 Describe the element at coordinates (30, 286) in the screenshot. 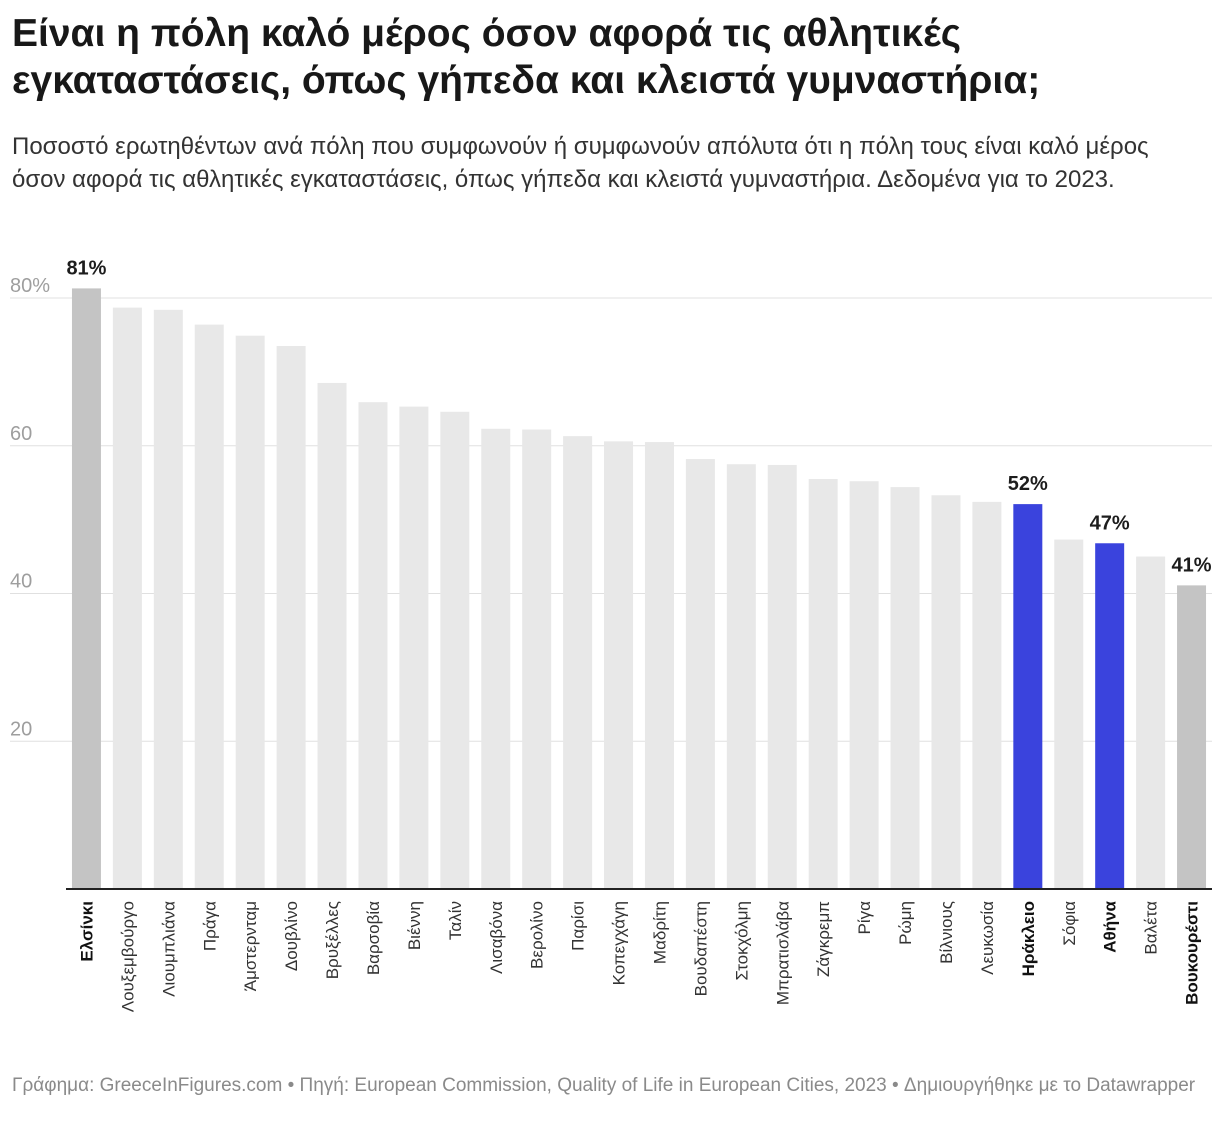

I see `y-tick-label: 80%` at that location.